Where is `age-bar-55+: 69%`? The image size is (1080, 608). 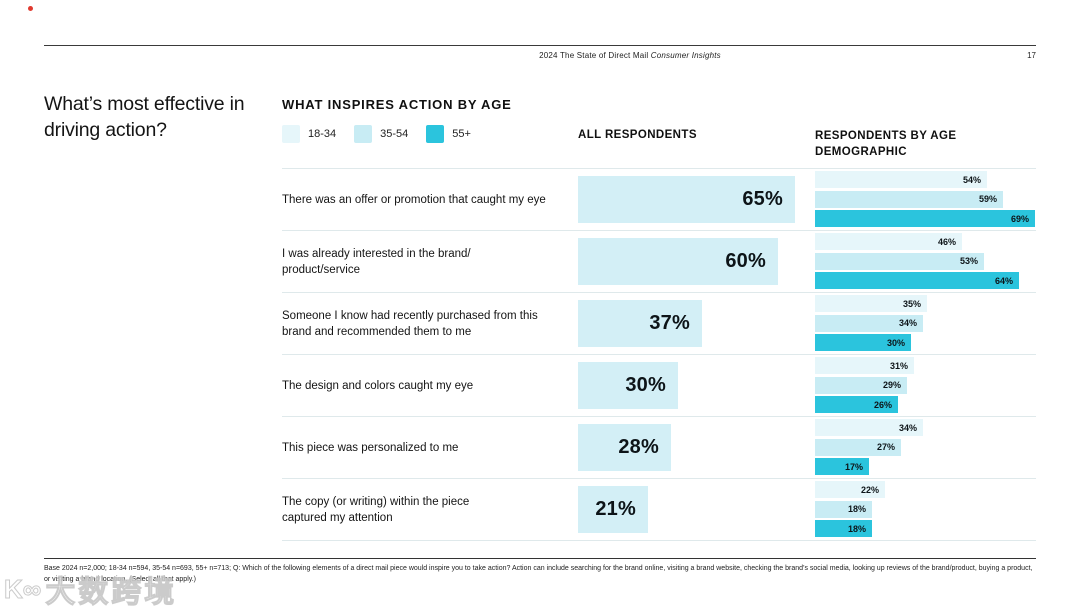
age-bar-55+: 69% is located at coordinates (925, 218).